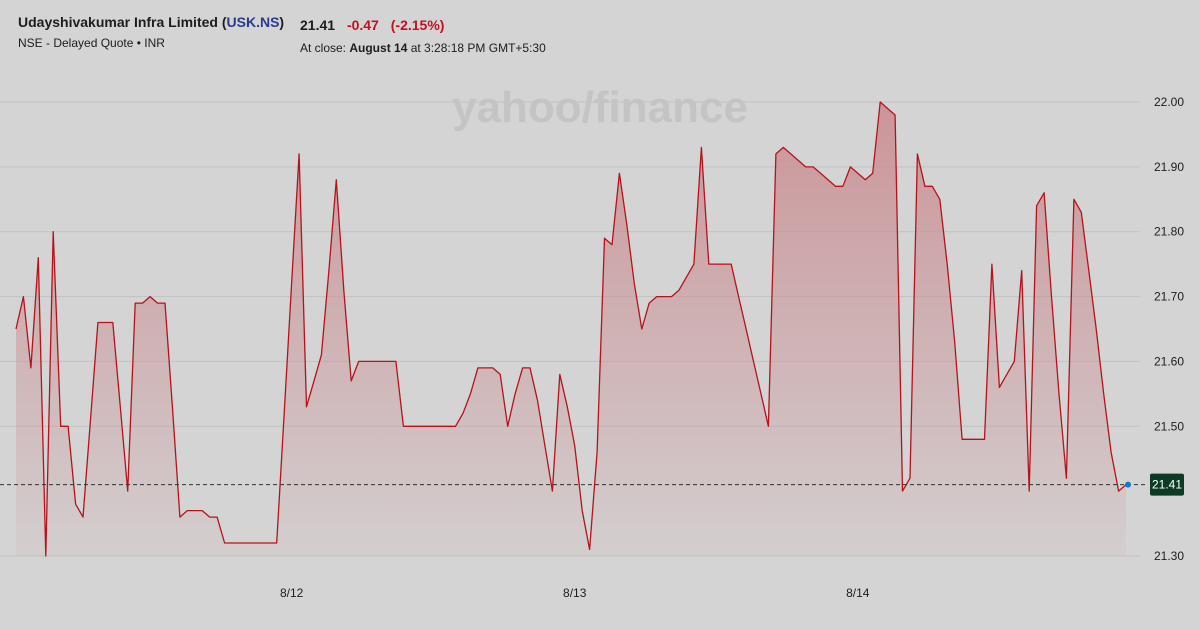 The image size is (1200, 630). I want to click on y-tick-label: 21.80, so click(1169, 232).